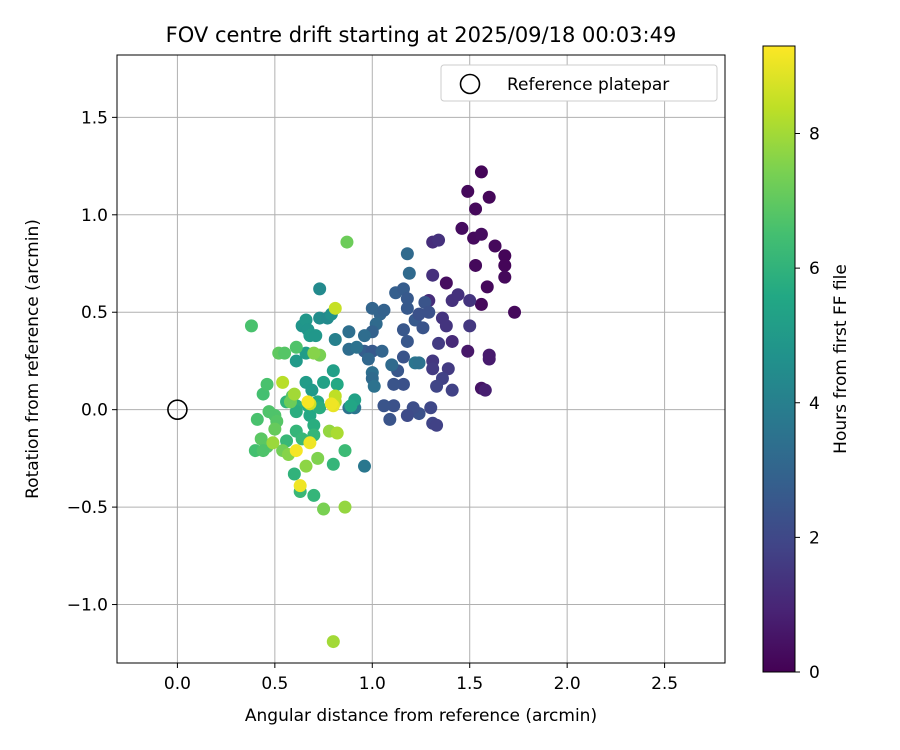 The image size is (900, 750). I want to click on colorbar-tick-label: 4, so click(814, 404).